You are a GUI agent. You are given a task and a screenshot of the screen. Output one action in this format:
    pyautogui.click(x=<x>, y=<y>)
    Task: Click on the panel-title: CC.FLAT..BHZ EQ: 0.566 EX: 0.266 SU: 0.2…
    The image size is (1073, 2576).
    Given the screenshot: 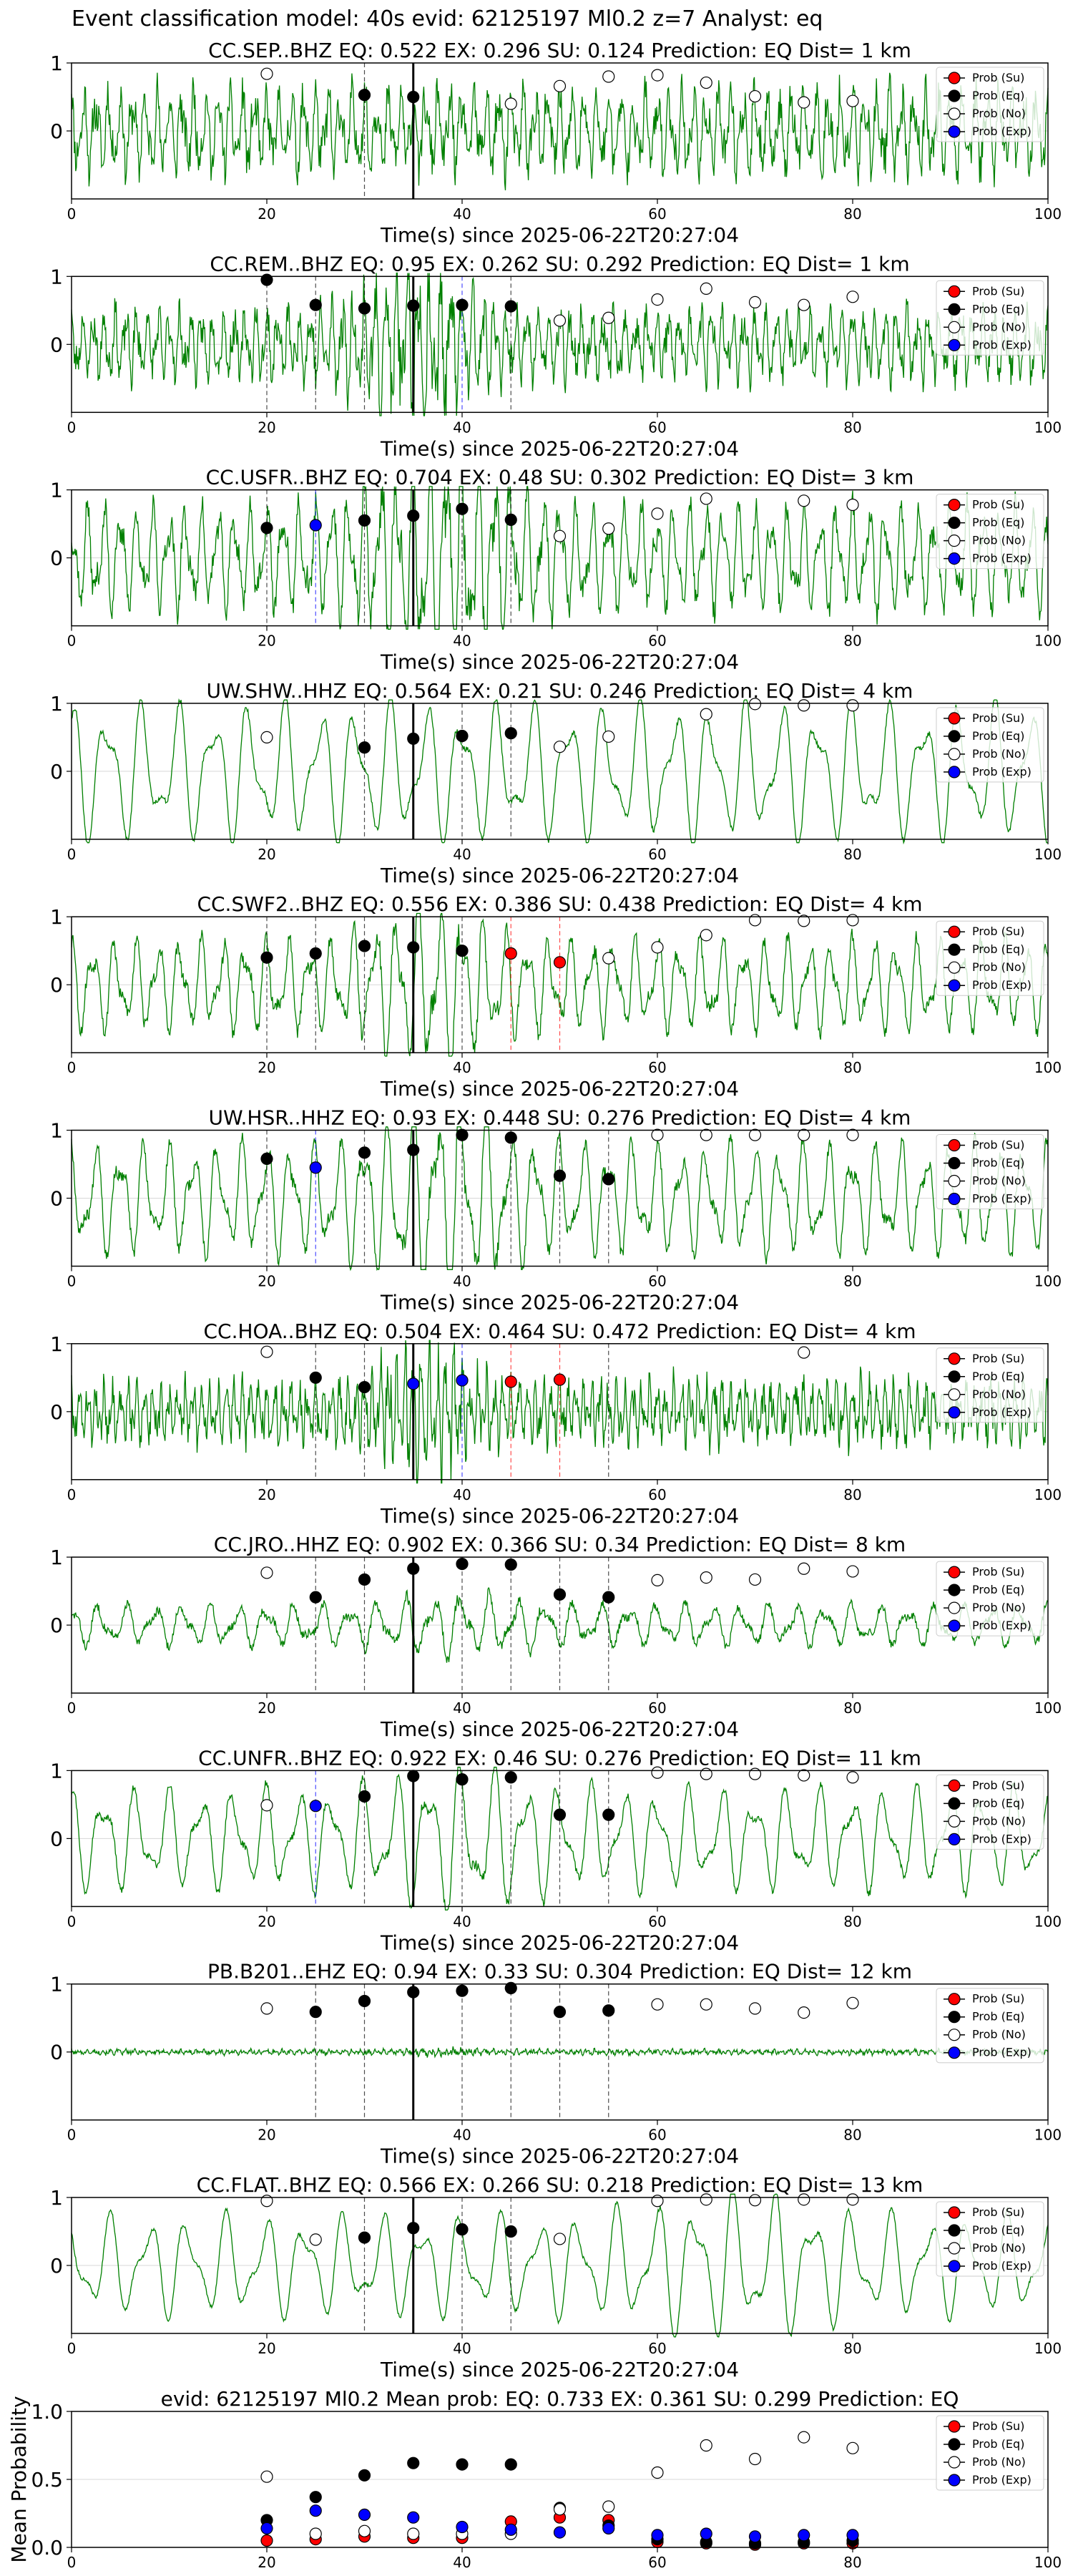 What is the action you would take?
    pyautogui.click(x=560, y=2185)
    